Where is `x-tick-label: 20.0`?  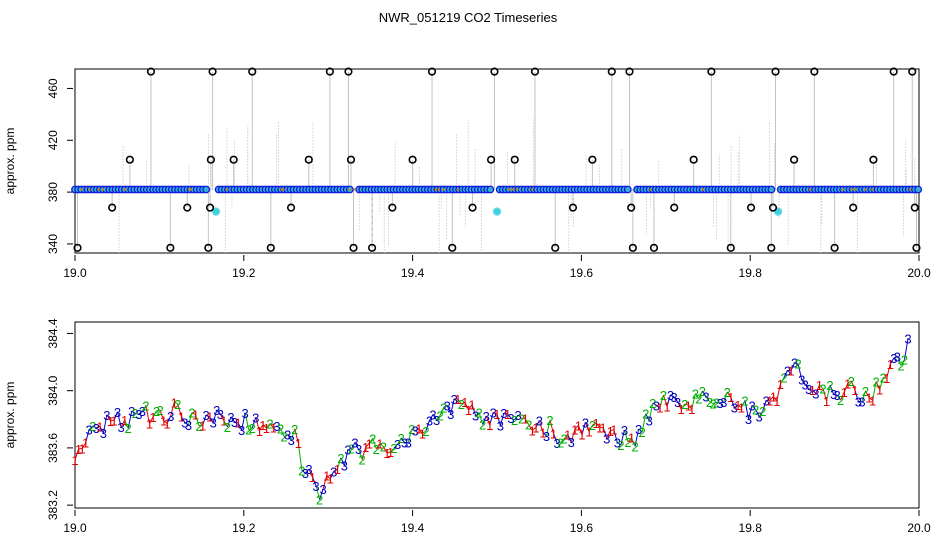
x-tick-label: 20.0 is located at coordinates (919, 528).